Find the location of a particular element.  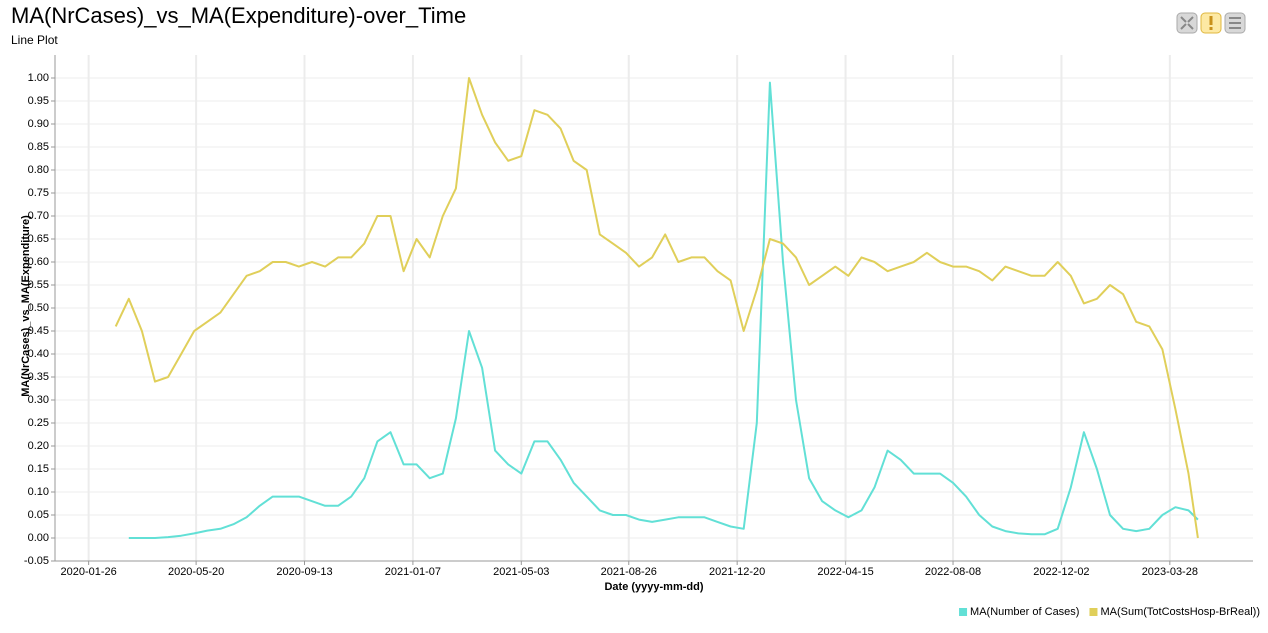

y-tick-label: 0.10 is located at coordinates (38, 492).